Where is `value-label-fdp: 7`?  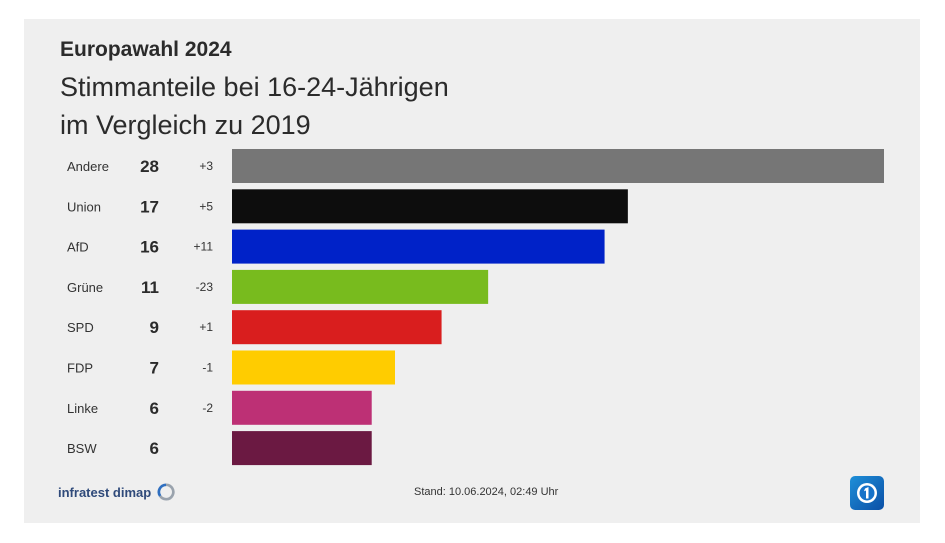 value-label-fdp: 7 is located at coordinates (154, 368).